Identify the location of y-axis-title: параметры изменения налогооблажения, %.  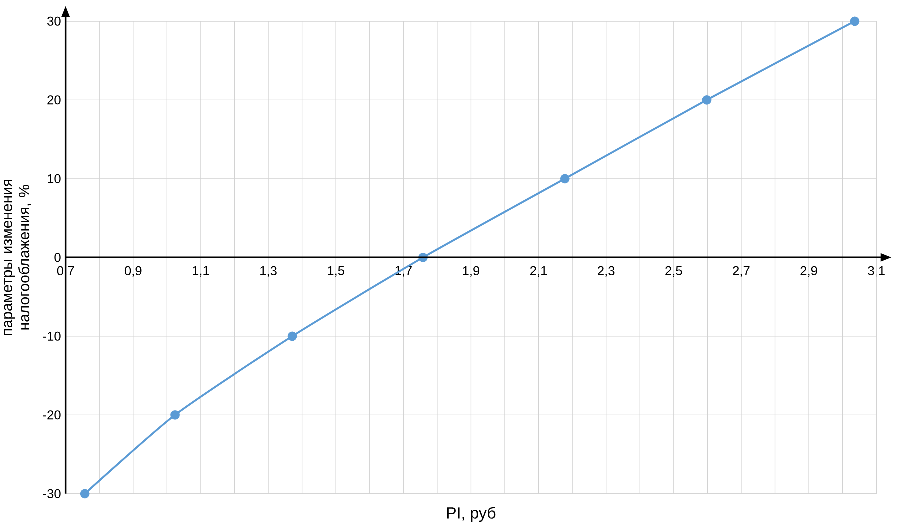
(18, 258).